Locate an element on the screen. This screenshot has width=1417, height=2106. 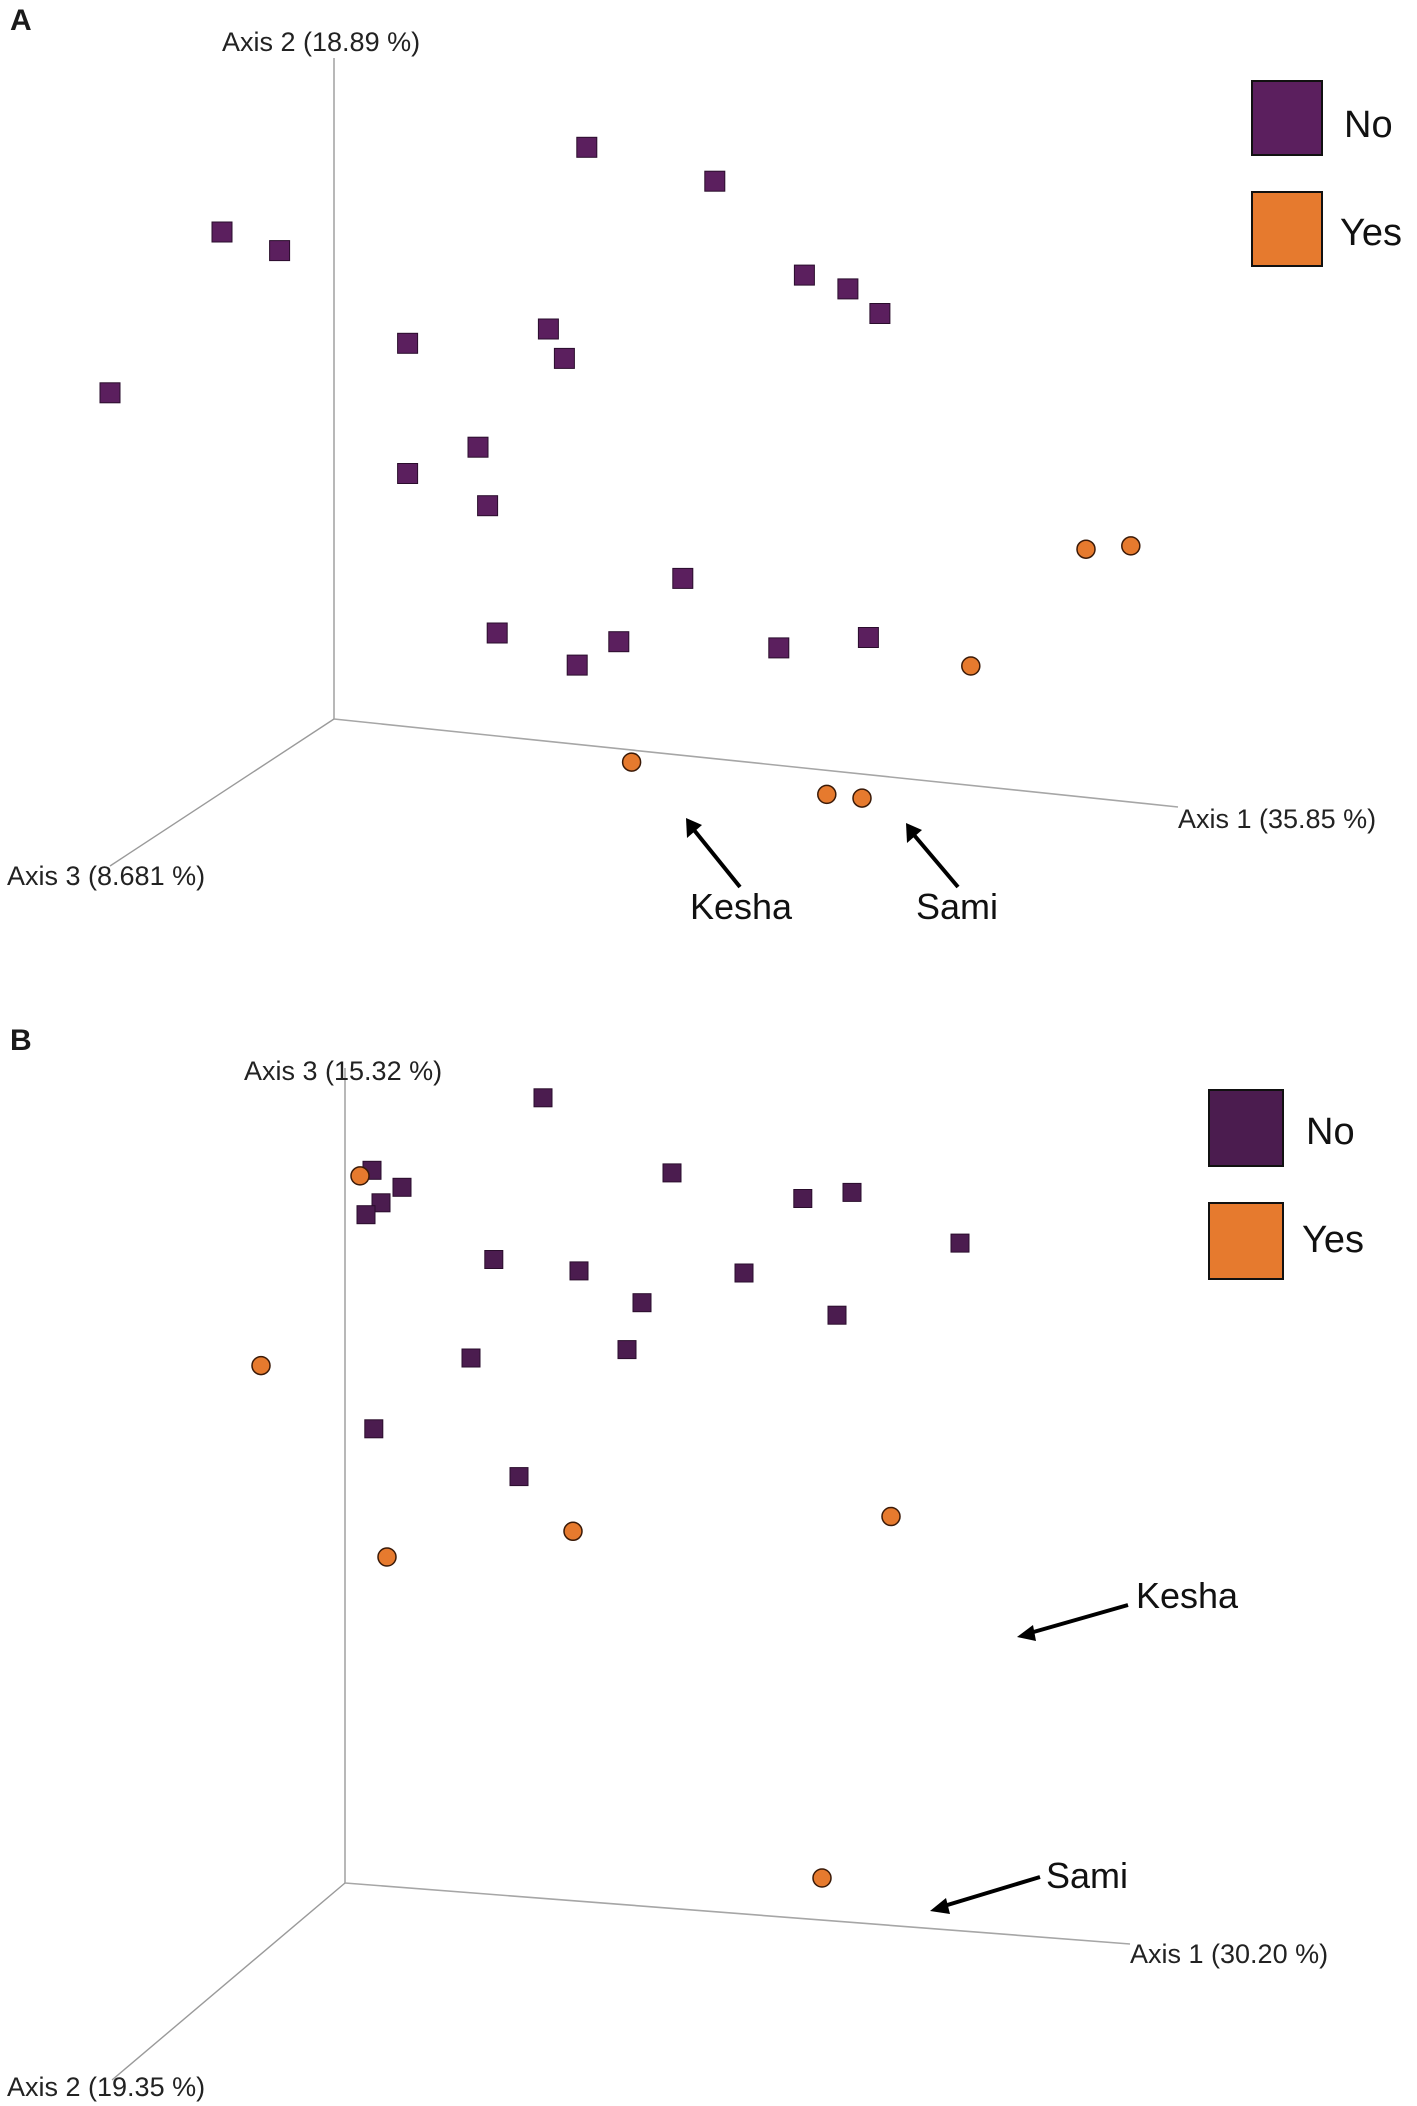
kesha-label: Kesha is located at coordinates (741, 906).